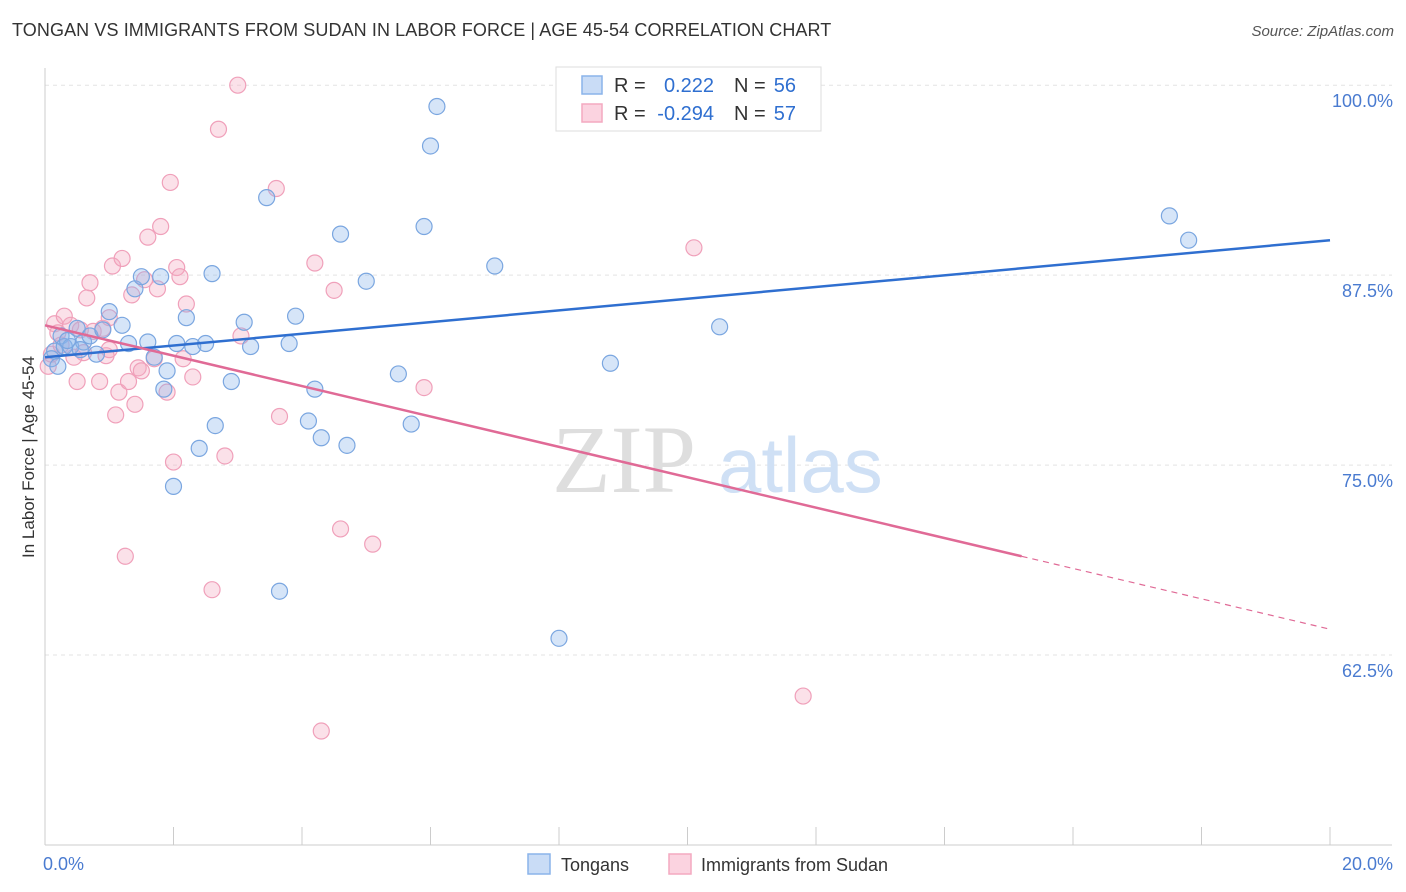  I want to click on y-tick-label: 100.0%, so click(1362, 101).